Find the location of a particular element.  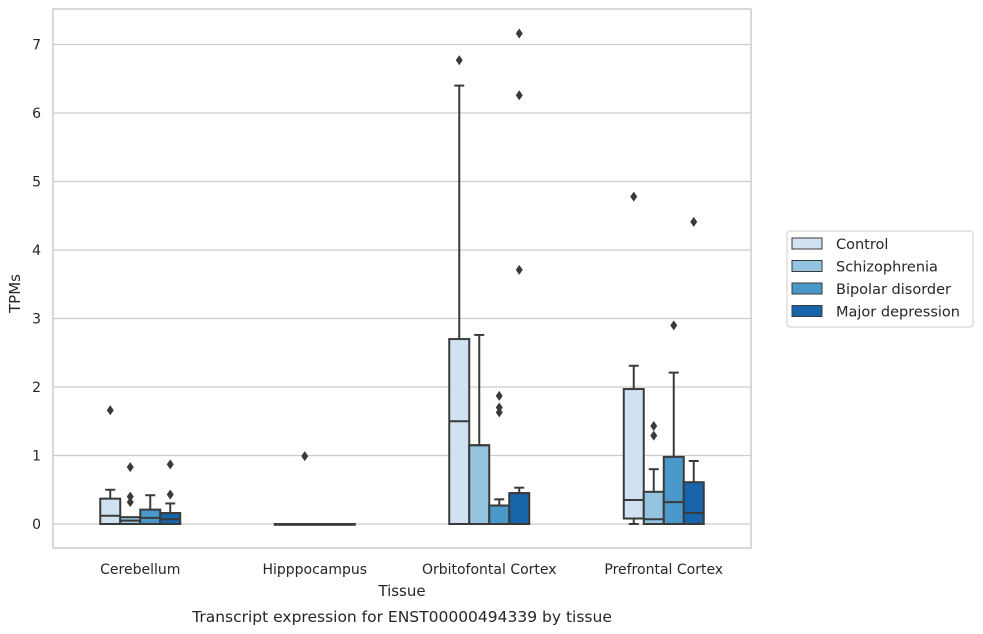

legend-frame is located at coordinates (880, 279).